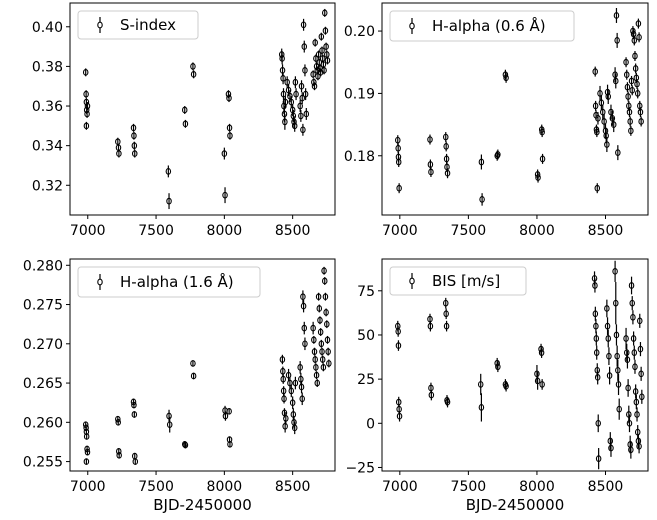 Image resolution: width=657 pixels, height=520 pixels. Describe the element at coordinates (469, 487) in the screenshot. I see `x-tick-label: 7500` at that location.